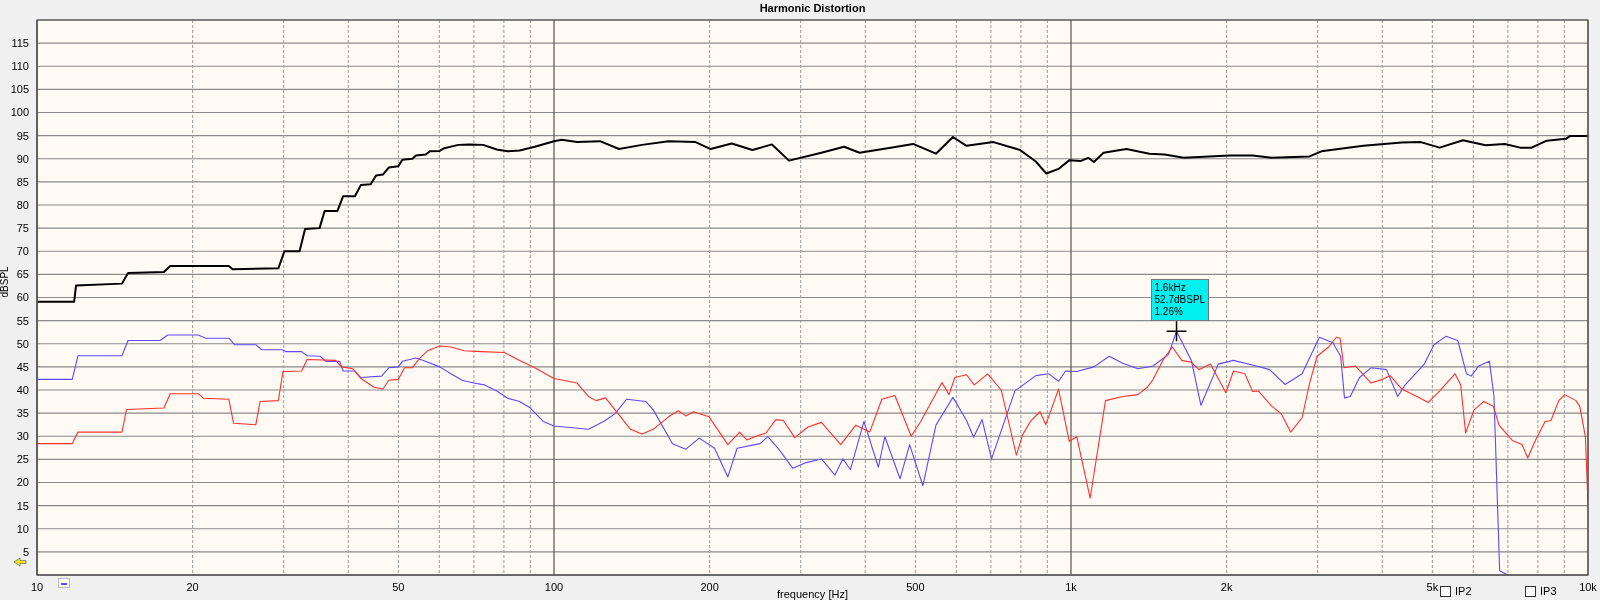  Describe the element at coordinates (22, 505) in the screenshot. I see `y-tick-label: 15` at that location.